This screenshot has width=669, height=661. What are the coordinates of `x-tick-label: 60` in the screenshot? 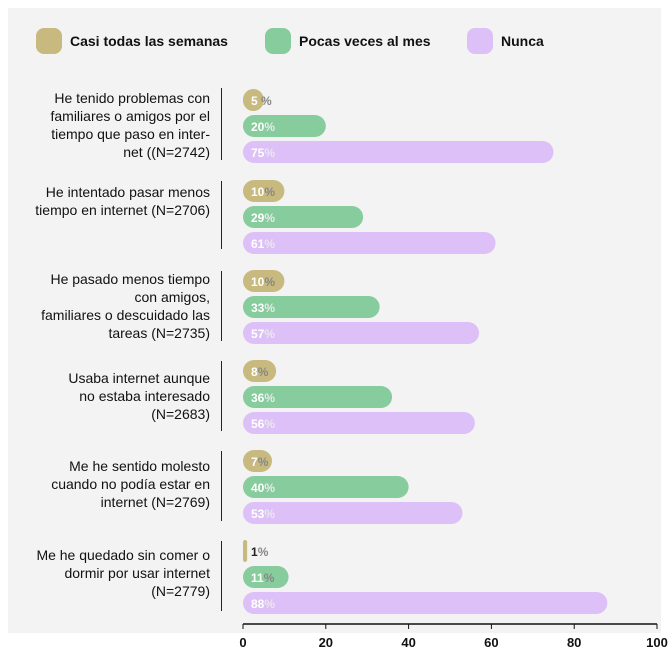 It's located at (491, 642).